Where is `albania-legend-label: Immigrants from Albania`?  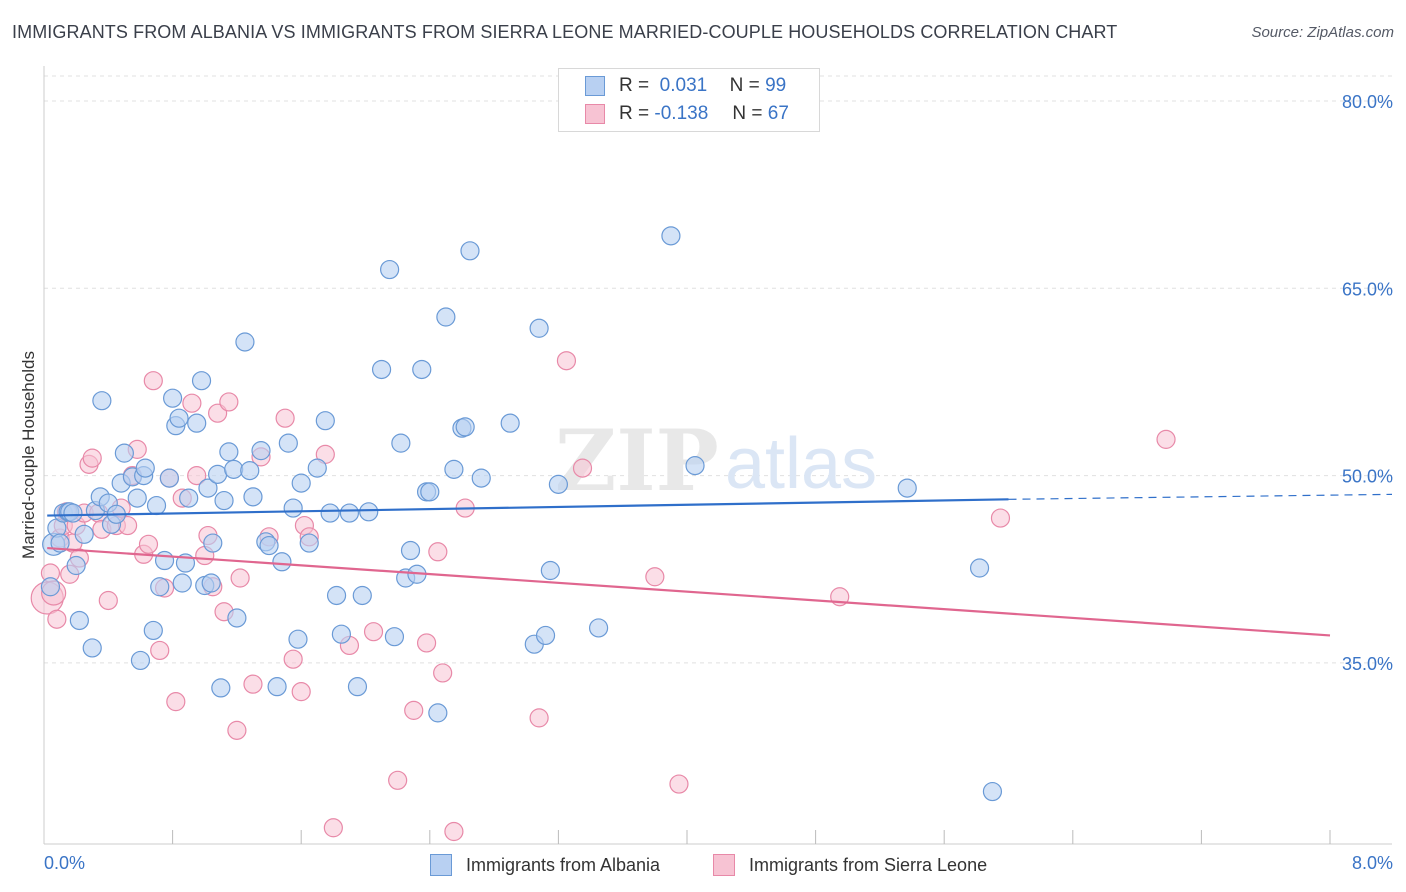 albania-legend-label: Immigrants from Albania is located at coordinates (563, 864).